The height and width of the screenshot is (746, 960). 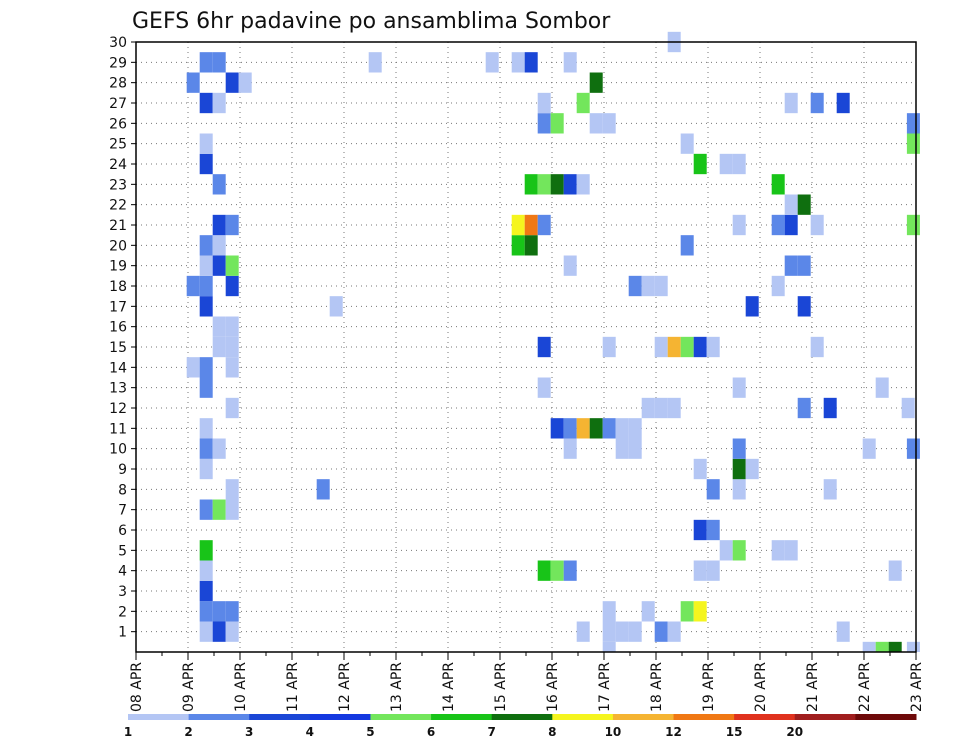 What do you see at coordinates (118, 409) in the screenshot?
I see `y-tick-label: 12` at bounding box center [118, 409].